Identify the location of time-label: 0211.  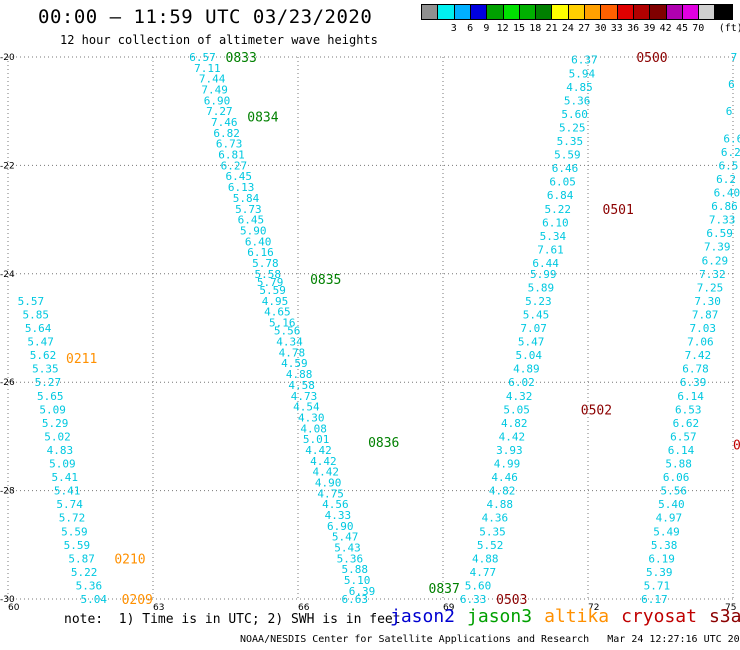
(81, 359).